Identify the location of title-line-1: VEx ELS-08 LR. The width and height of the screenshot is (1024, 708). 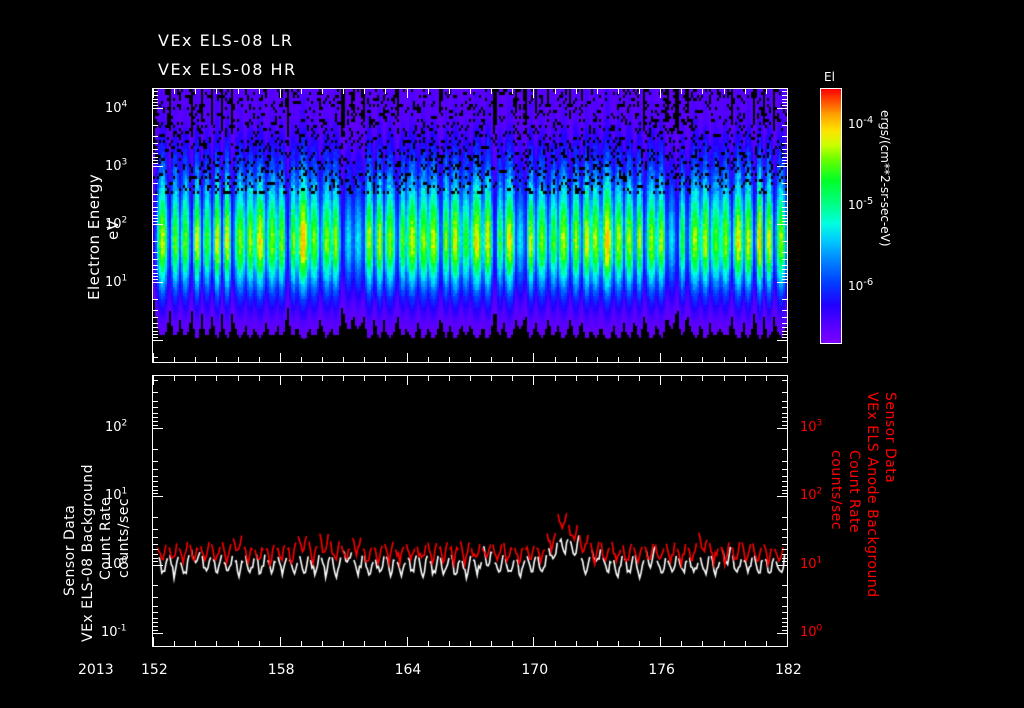
(226, 40).